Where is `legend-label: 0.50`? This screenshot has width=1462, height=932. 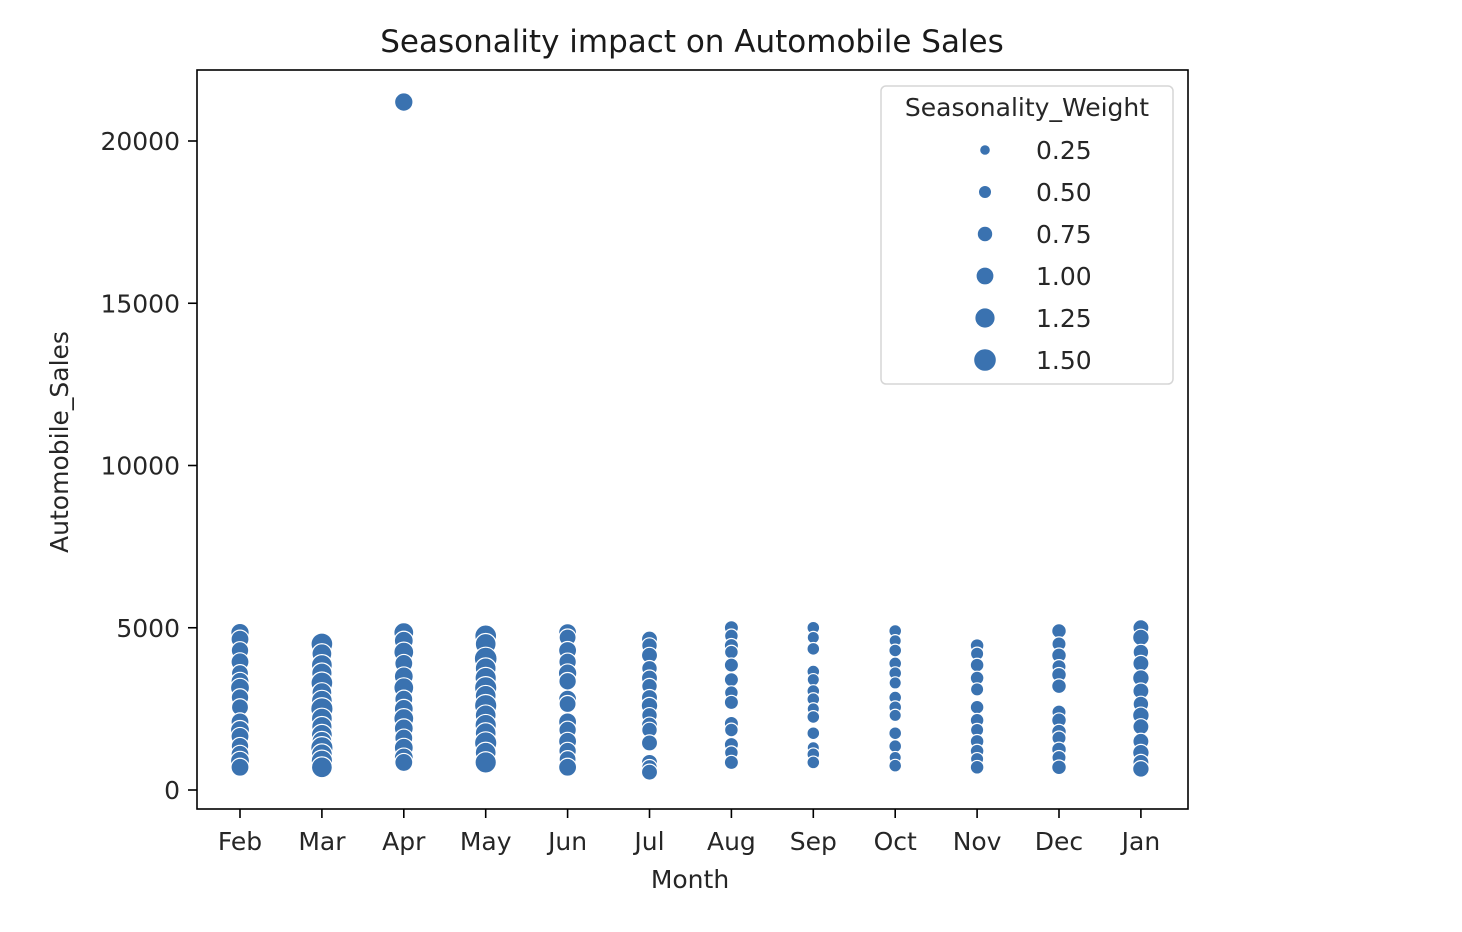 legend-label: 0.50 is located at coordinates (1064, 192).